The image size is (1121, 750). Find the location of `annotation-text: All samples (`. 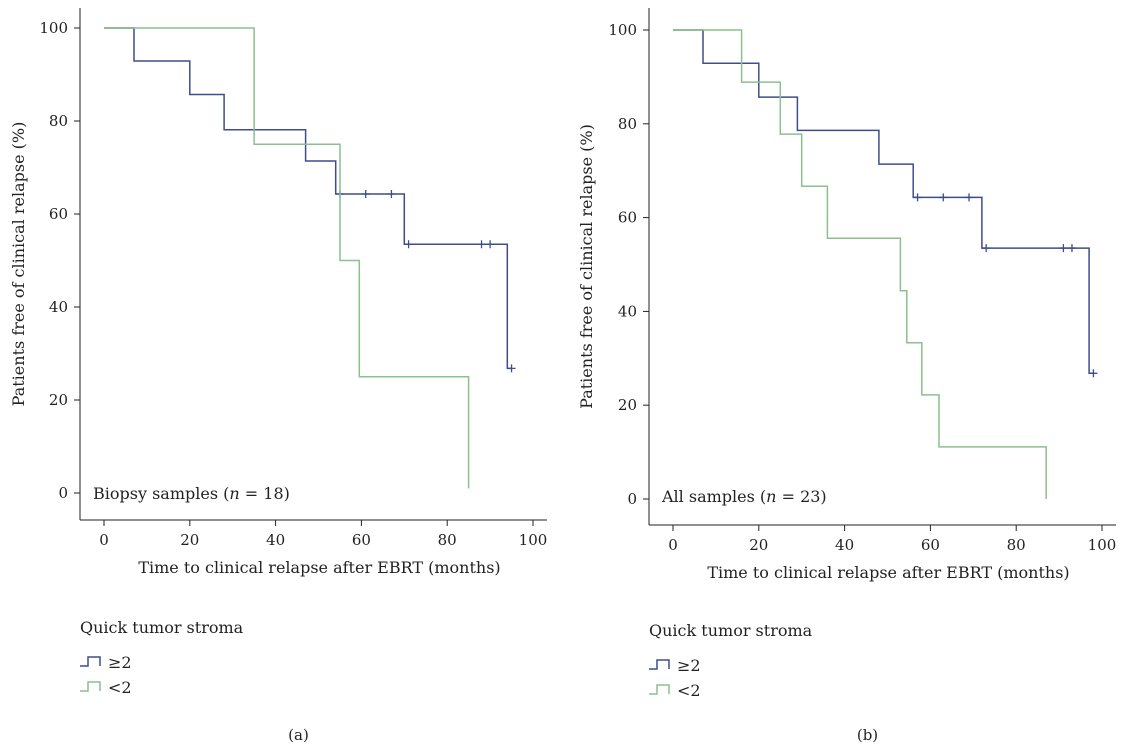

annotation-text: All samples ( is located at coordinates (713, 496).